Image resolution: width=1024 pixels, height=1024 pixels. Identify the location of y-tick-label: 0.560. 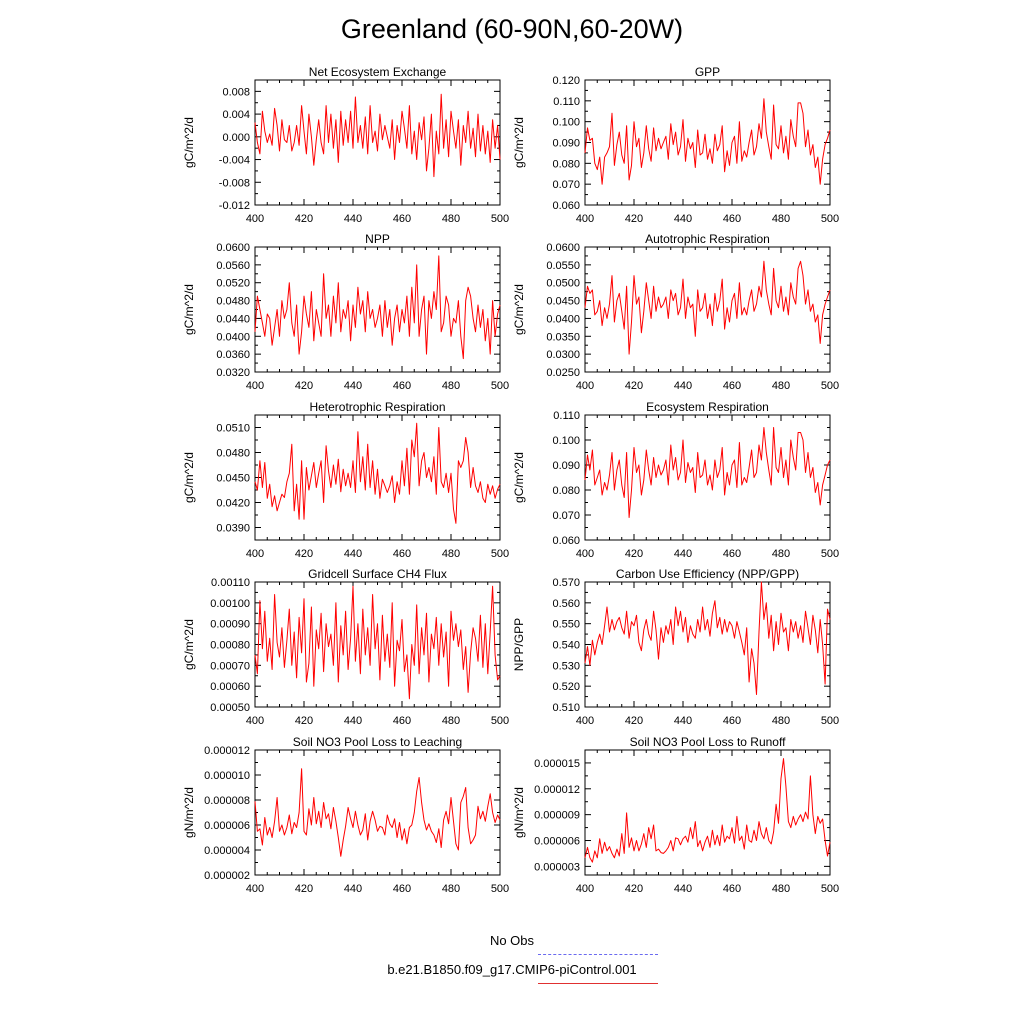
(566, 604).